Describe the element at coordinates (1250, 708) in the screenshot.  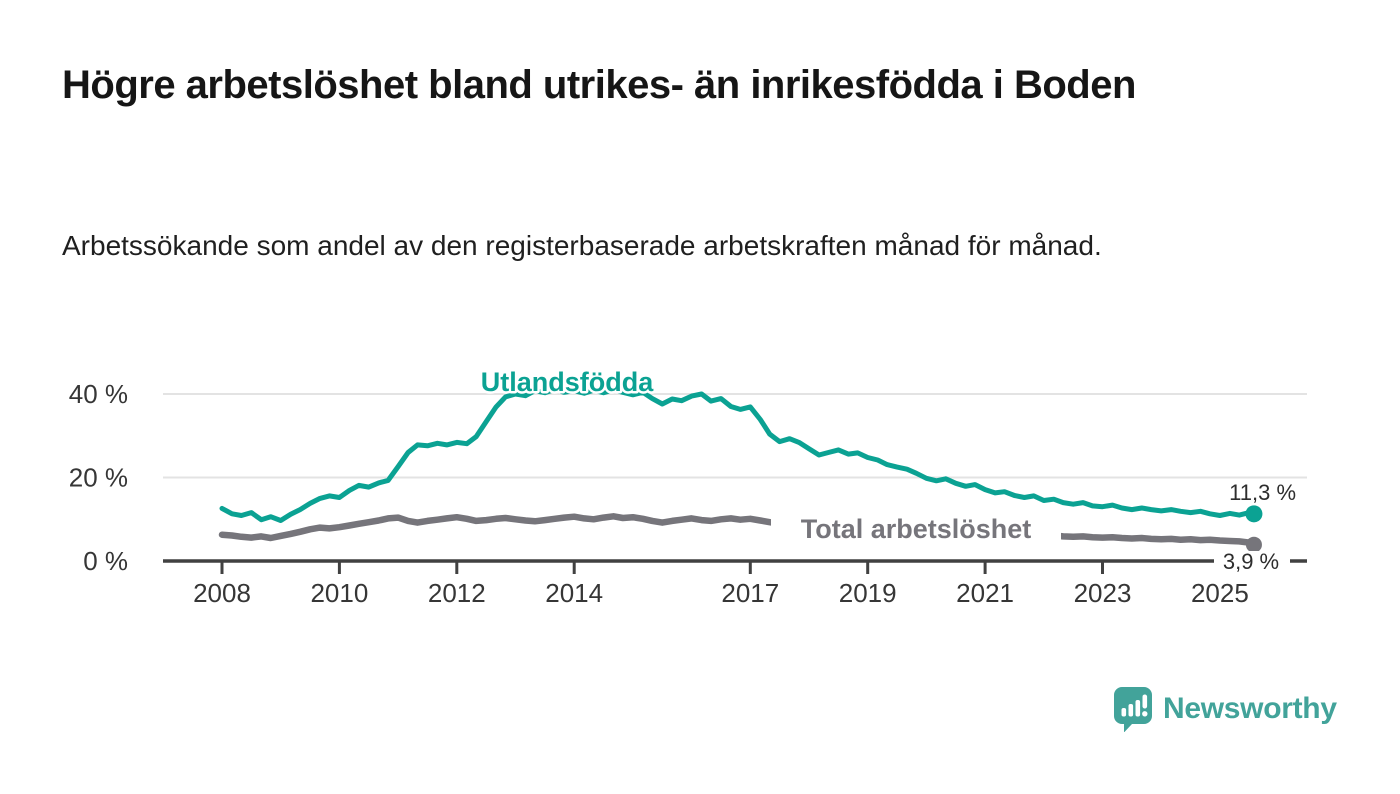
I see `newsworthy-logo-text: Newsworthy` at that location.